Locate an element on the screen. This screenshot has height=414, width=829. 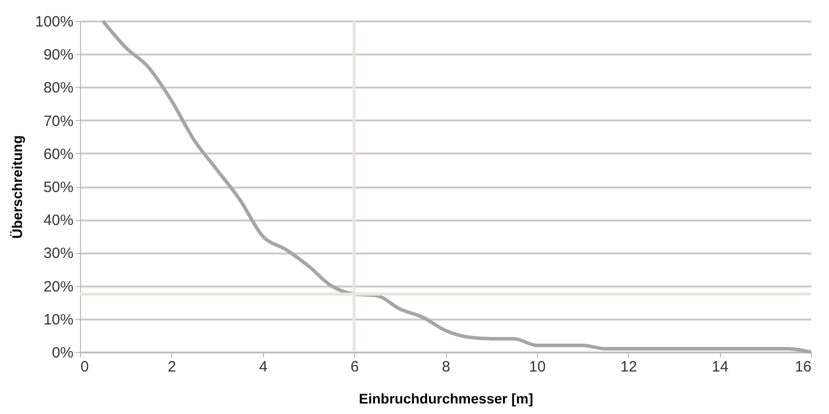
x-tick-label: 10 is located at coordinates (537, 367).